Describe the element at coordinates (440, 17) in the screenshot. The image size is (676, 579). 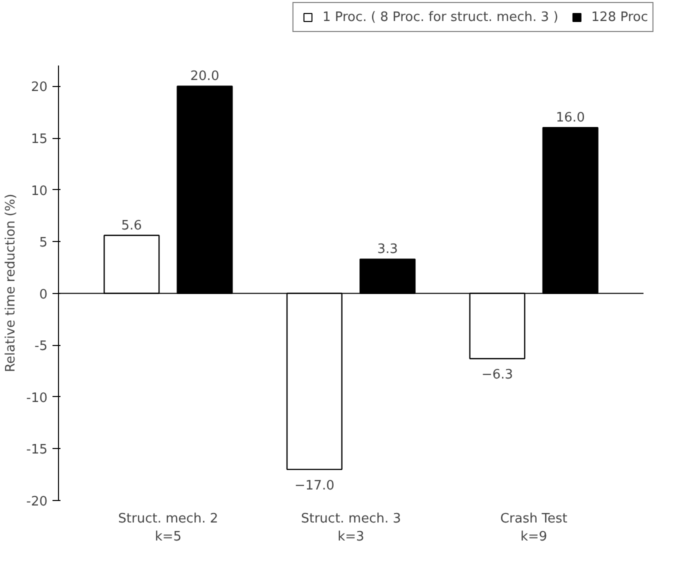
I see `legend-label: 1 Proc. ( 8 Proc. for struct. mech. 3 )` at that location.